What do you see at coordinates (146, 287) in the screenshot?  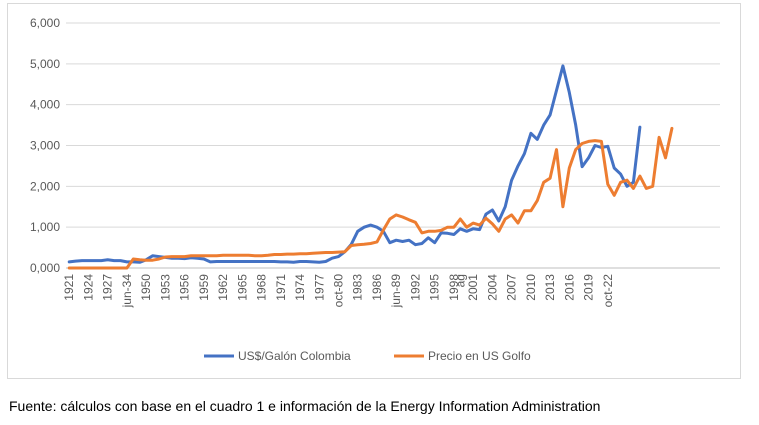 I see `x-tick-label: 1950` at bounding box center [146, 287].